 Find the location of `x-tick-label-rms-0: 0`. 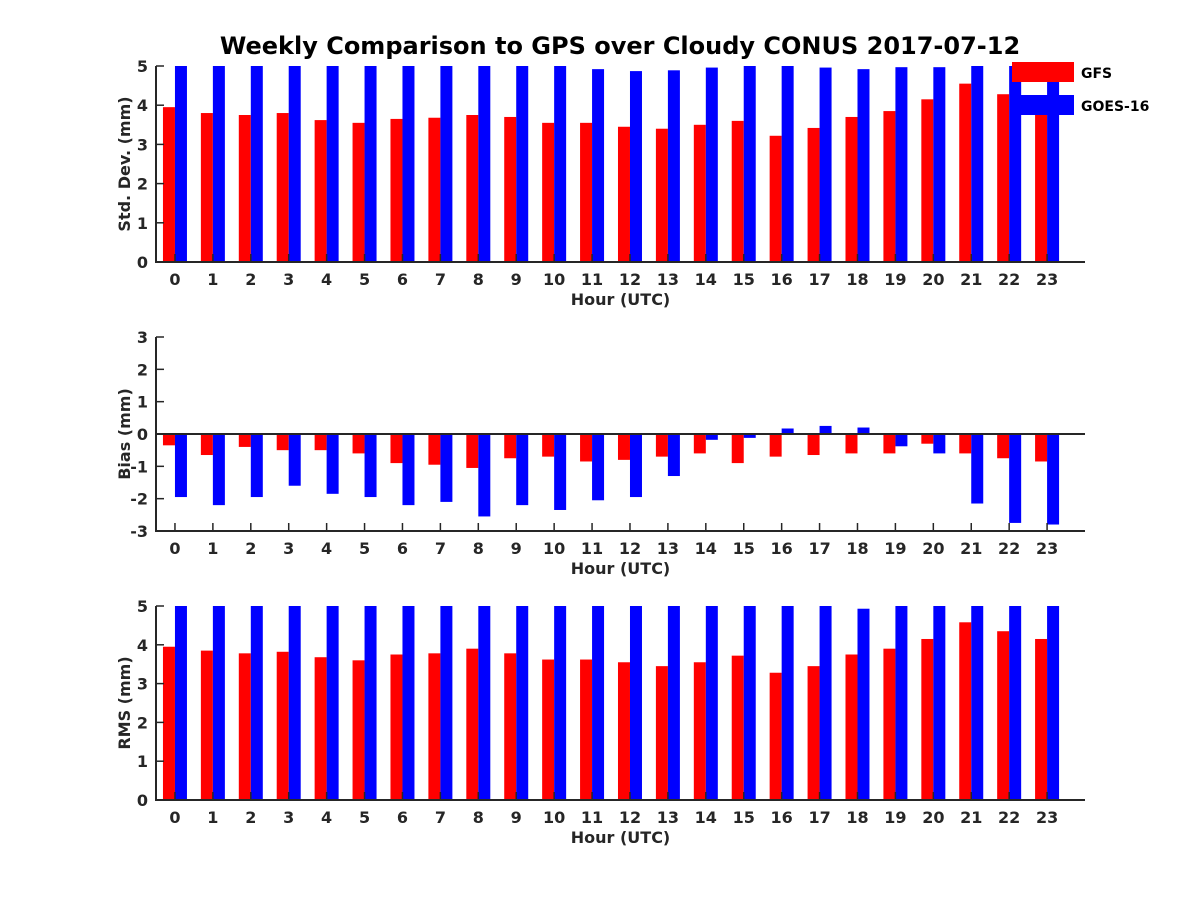

x-tick-label-rms-0: 0 is located at coordinates (174, 817).